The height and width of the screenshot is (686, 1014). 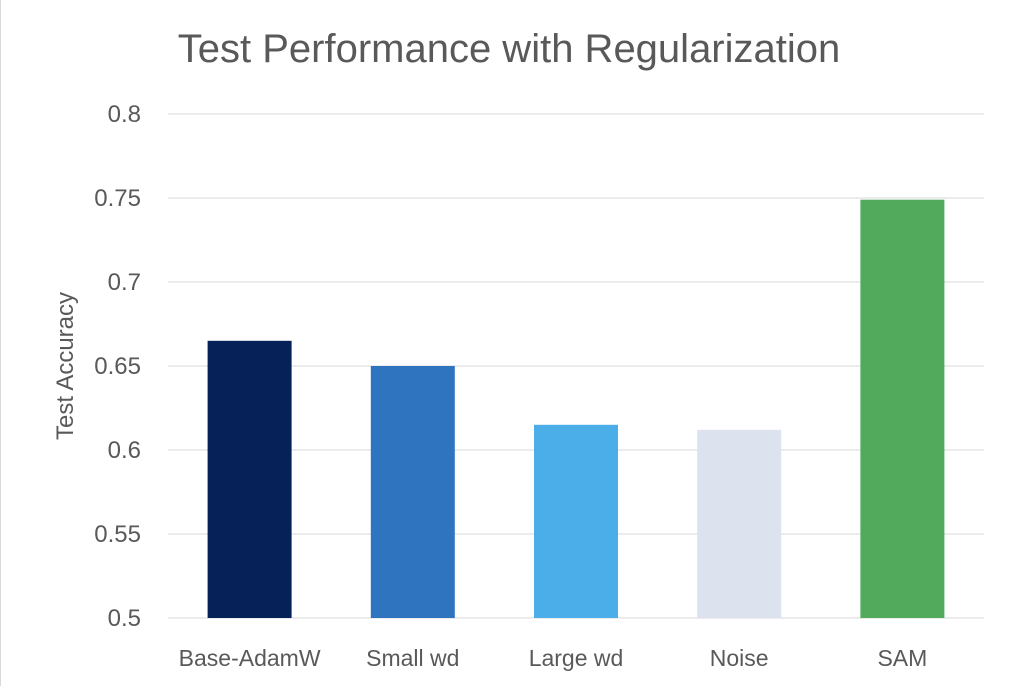 What do you see at coordinates (124, 282) in the screenshot?
I see `y-tick-label: 0.7` at bounding box center [124, 282].